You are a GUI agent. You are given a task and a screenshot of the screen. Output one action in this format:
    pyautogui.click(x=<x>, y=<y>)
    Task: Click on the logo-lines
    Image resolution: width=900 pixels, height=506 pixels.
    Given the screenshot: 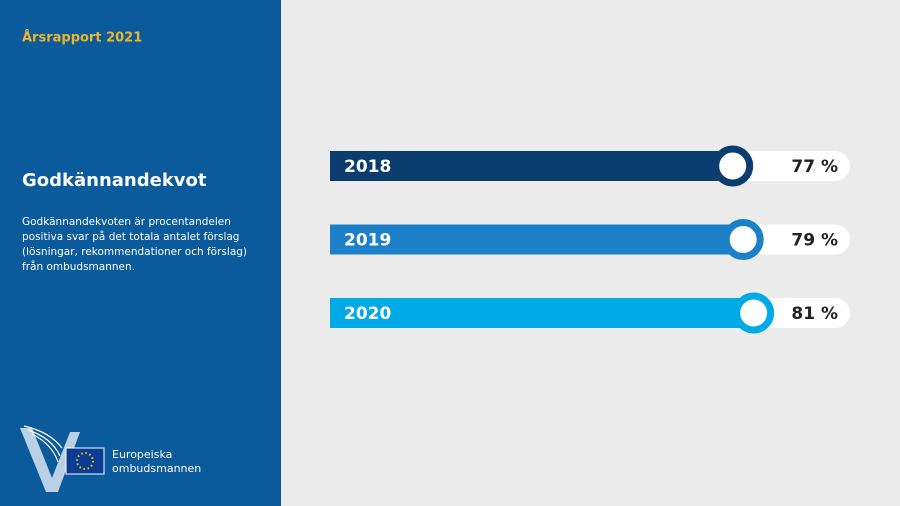 What is the action you would take?
    pyautogui.click(x=43, y=444)
    